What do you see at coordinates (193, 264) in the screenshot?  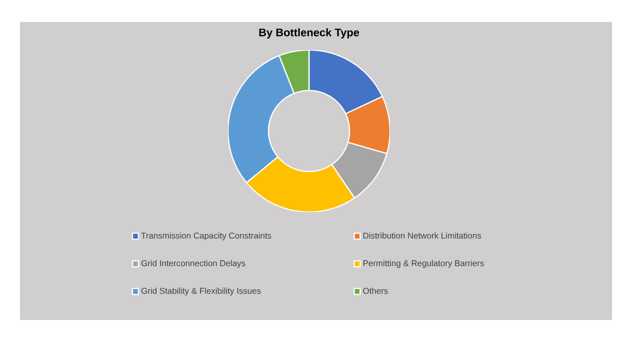 I see `legend-label: Grid Interconnection Delays` at bounding box center [193, 264].